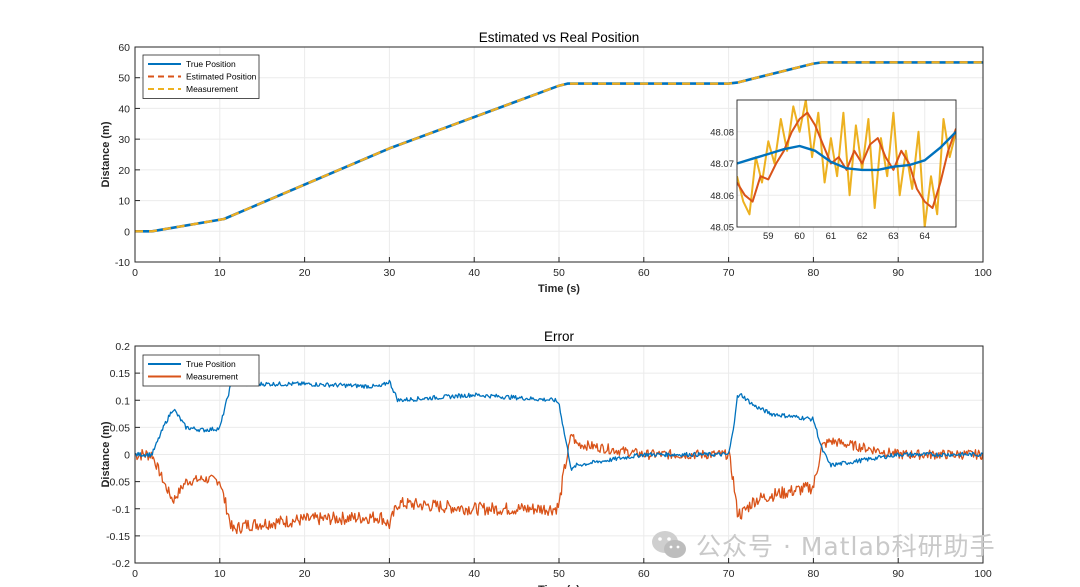 The width and height of the screenshot is (1080, 587). I want to click on watermark: 公众号 · Matlab科研助手, so click(823, 545).